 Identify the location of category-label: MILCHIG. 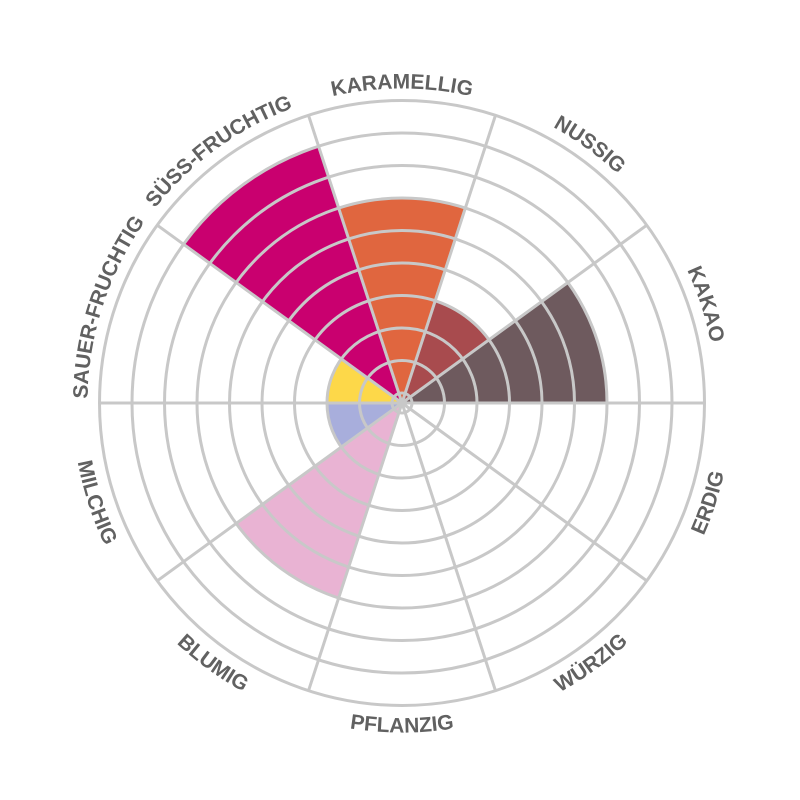
(97, 503).